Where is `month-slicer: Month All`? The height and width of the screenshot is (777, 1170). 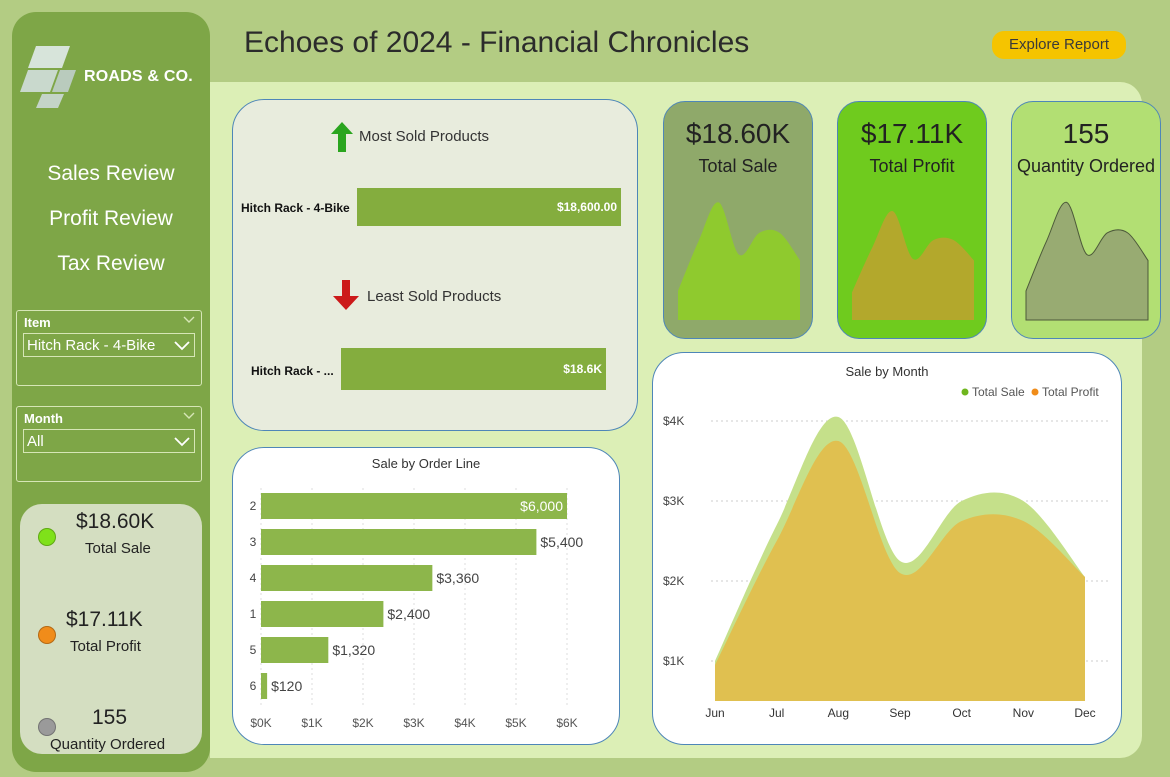 month-slicer: Month All is located at coordinates (109, 444).